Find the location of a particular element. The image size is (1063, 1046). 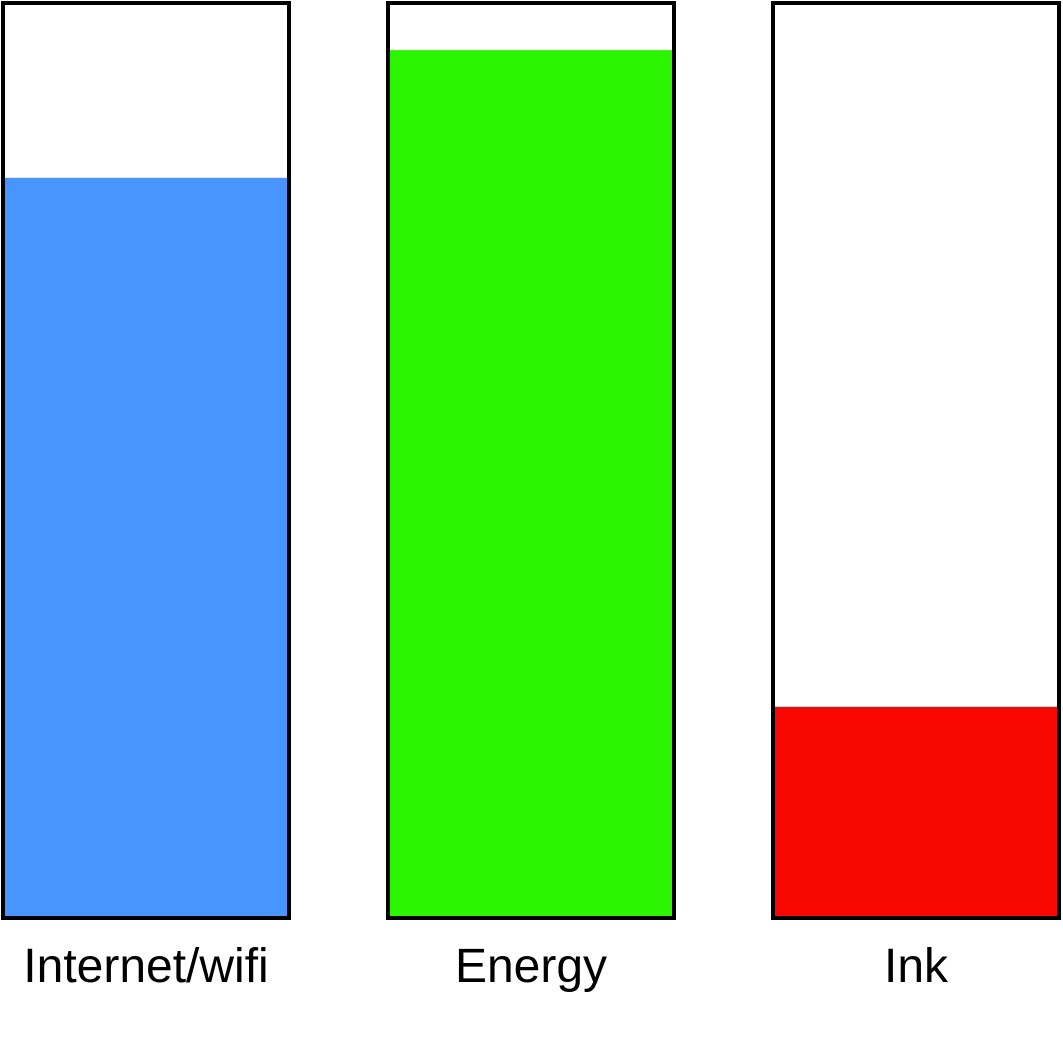

bar-fill-ink is located at coordinates (916, 811).